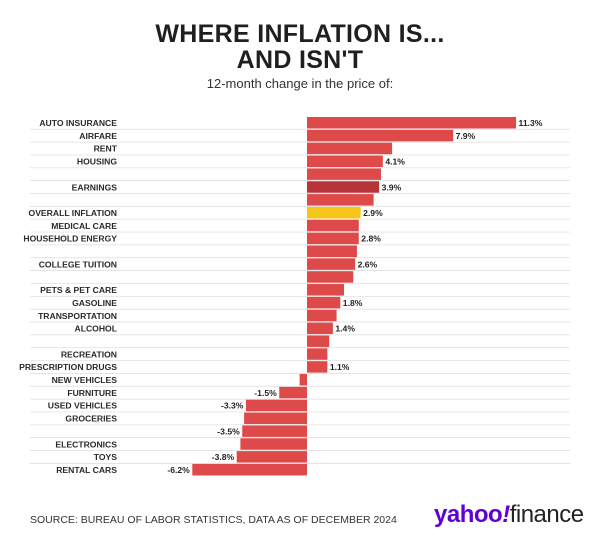 This screenshot has width=600, height=549. Describe the element at coordinates (368, 264) in the screenshot. I see `data-label-11: 2.6%` at that location.